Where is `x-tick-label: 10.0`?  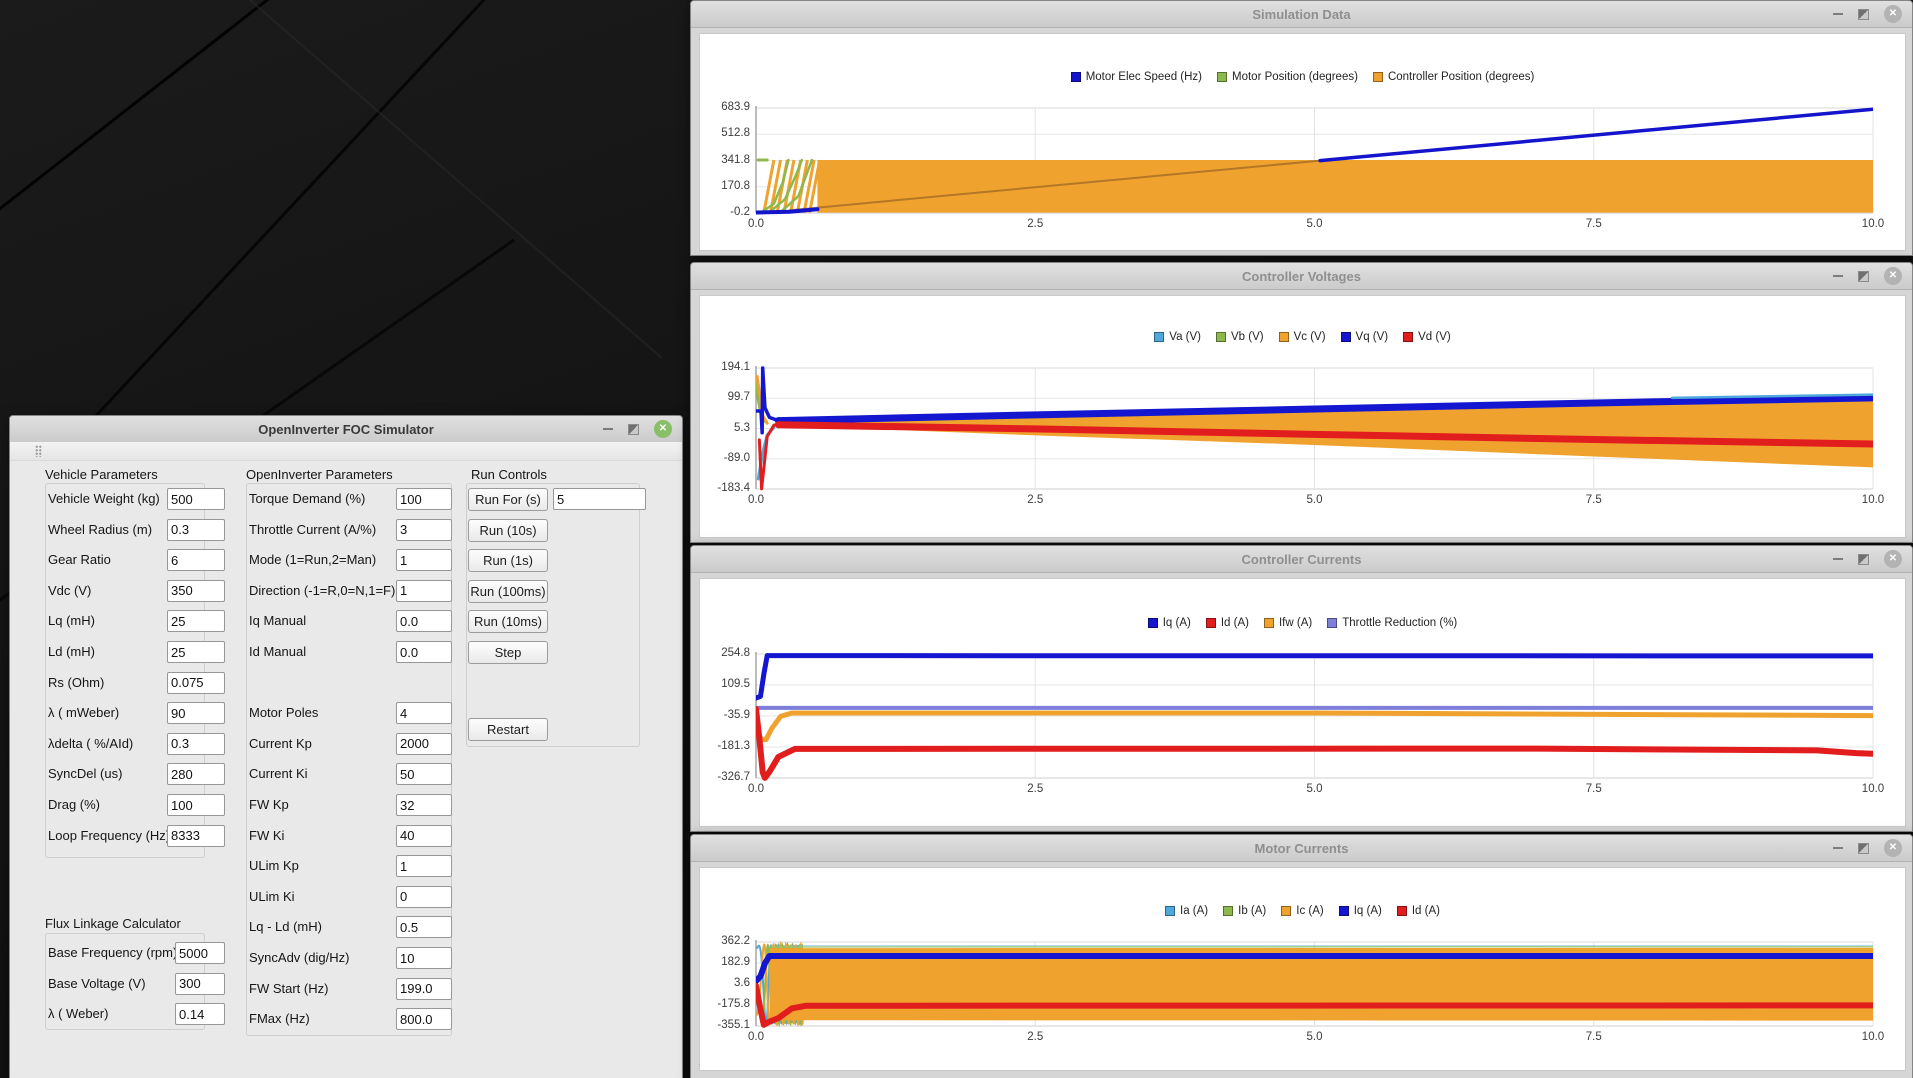
x-tick-label: 10.0 is located at coordinates (1873, 789).